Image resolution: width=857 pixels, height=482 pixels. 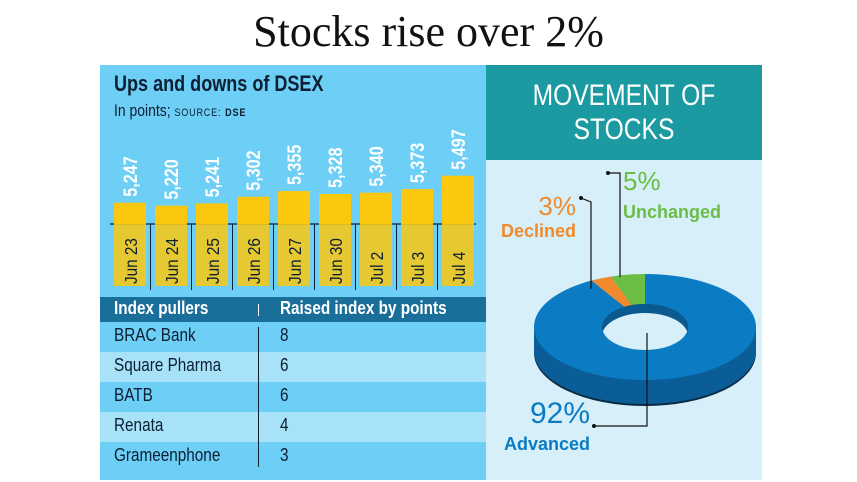 I want to click on company-name: Square Pharma, so click(x=168, y=365).